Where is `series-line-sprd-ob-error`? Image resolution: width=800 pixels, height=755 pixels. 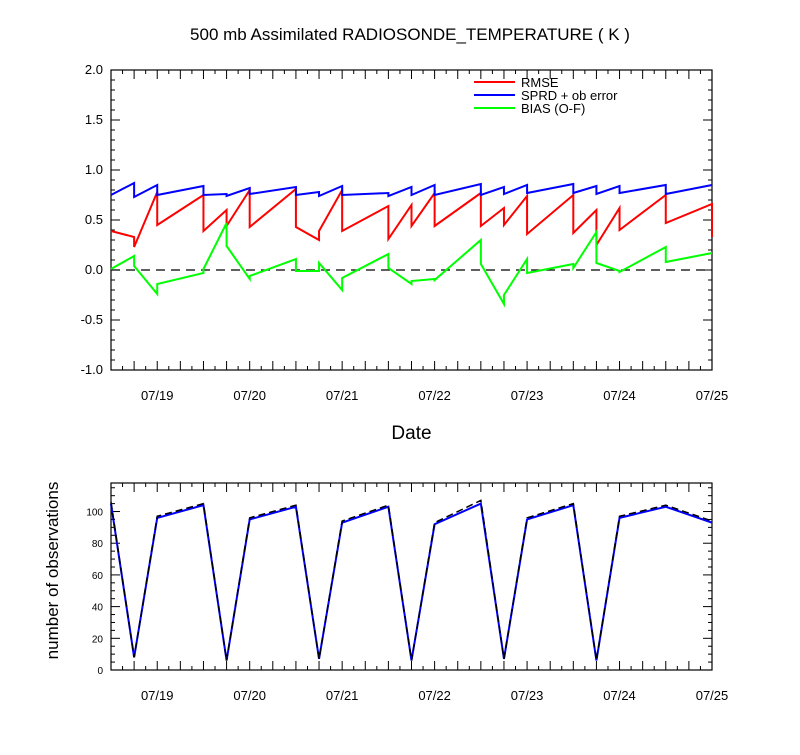 series-line-sprd-ob-error is located at coordinates (411, 190).